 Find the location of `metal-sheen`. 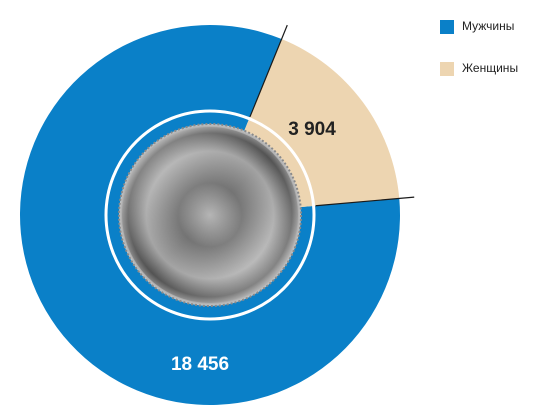

metal-sheen is located at coordinates (210, 215).